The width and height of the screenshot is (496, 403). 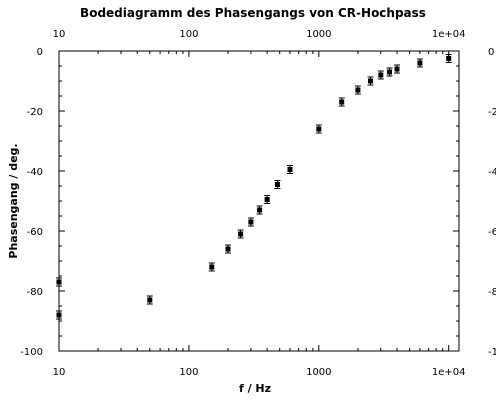 What do you see at coordinates (318, 34) in the screenshot?
I see `x-tick-label-top: 1000` at bounding box center [318, 34].